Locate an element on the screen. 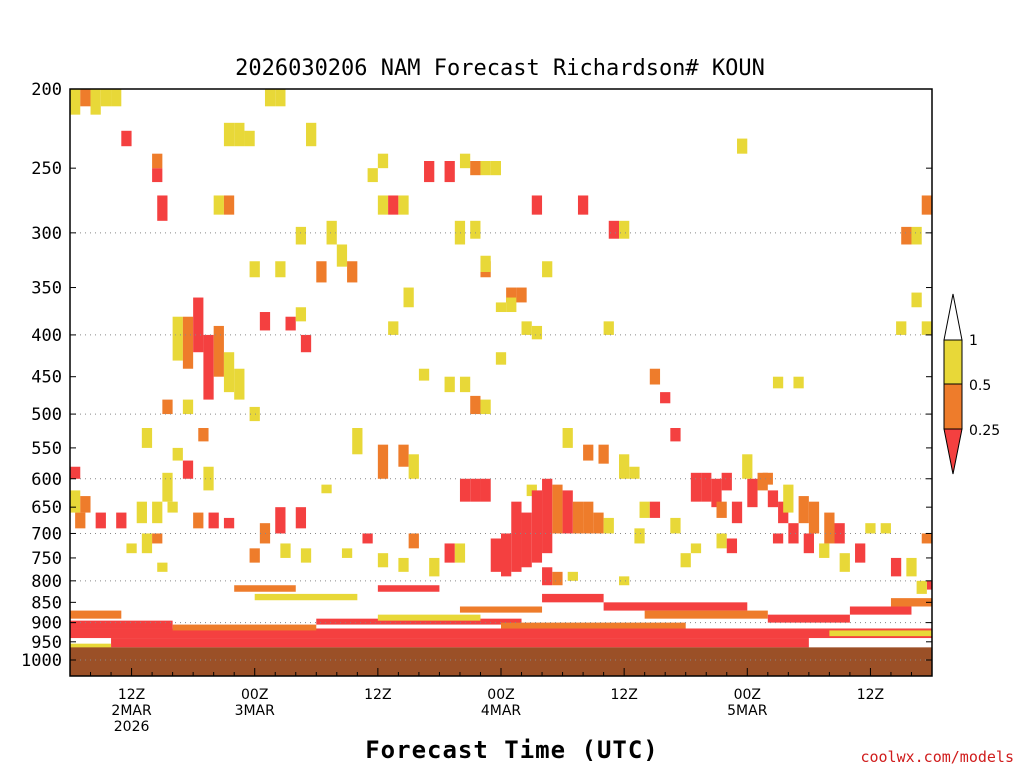 This screenshot has width=1024, height=768. ytick-label-1000: 1000 is located at coordinates (41, 661).